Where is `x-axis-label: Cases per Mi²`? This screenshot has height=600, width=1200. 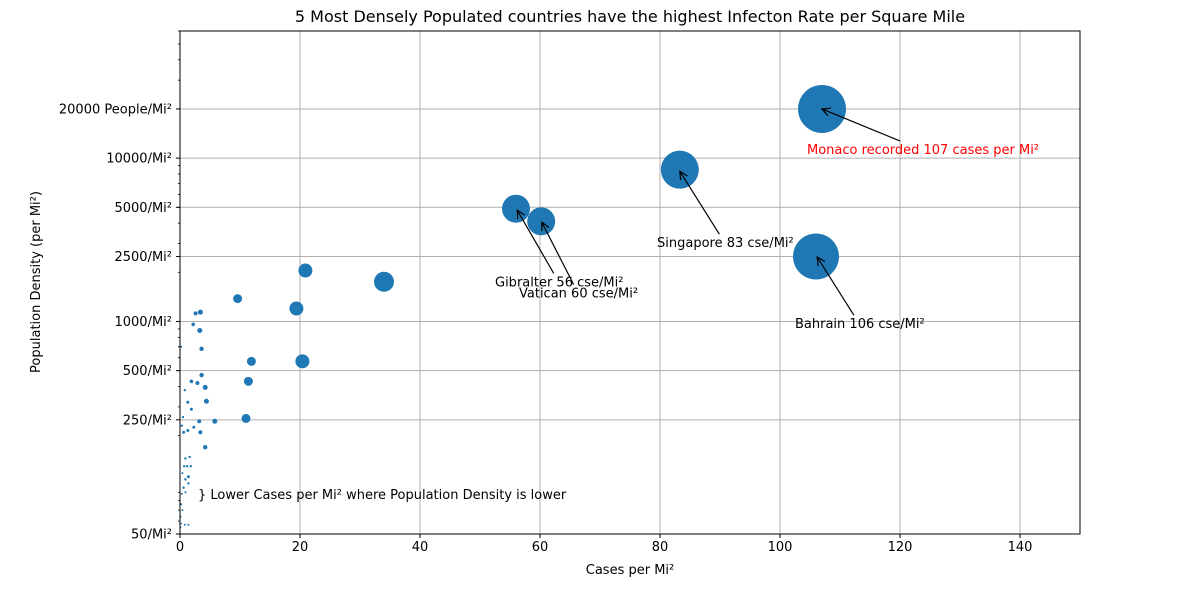
x-axis-label: Cases per Mi² is located at coordinates (630, 570).